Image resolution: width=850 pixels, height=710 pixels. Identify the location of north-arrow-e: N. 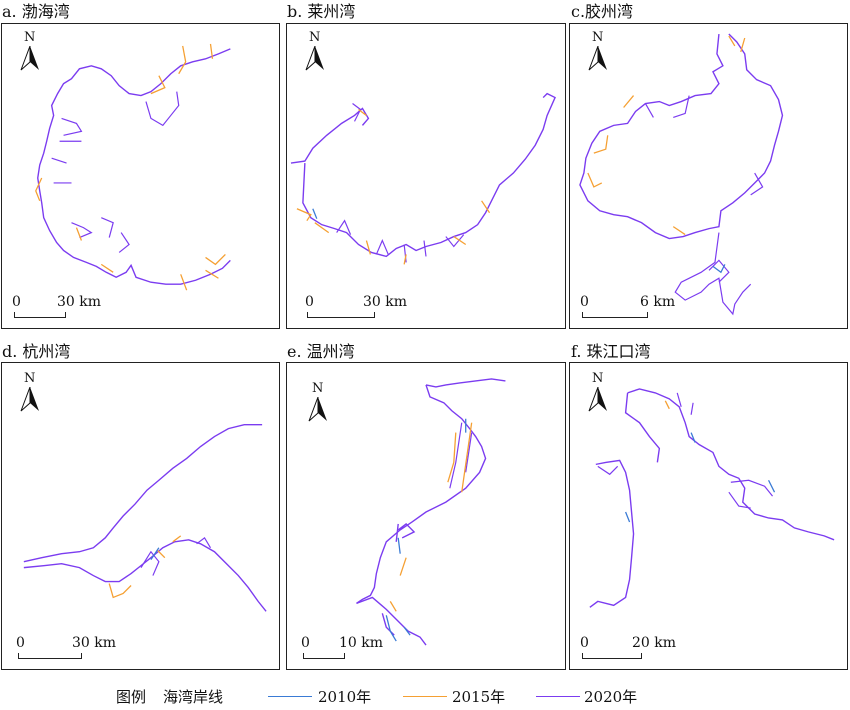
(318, 402).